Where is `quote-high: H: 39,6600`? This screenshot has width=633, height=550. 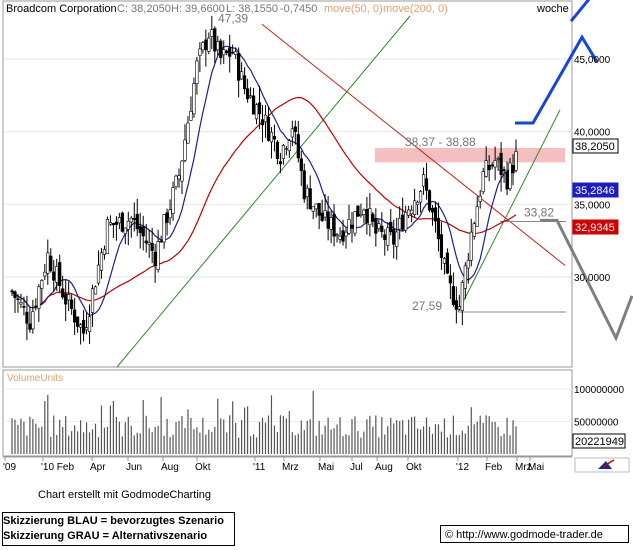
quote-high: H: 39,6600 is located at coordinates (198, 9).